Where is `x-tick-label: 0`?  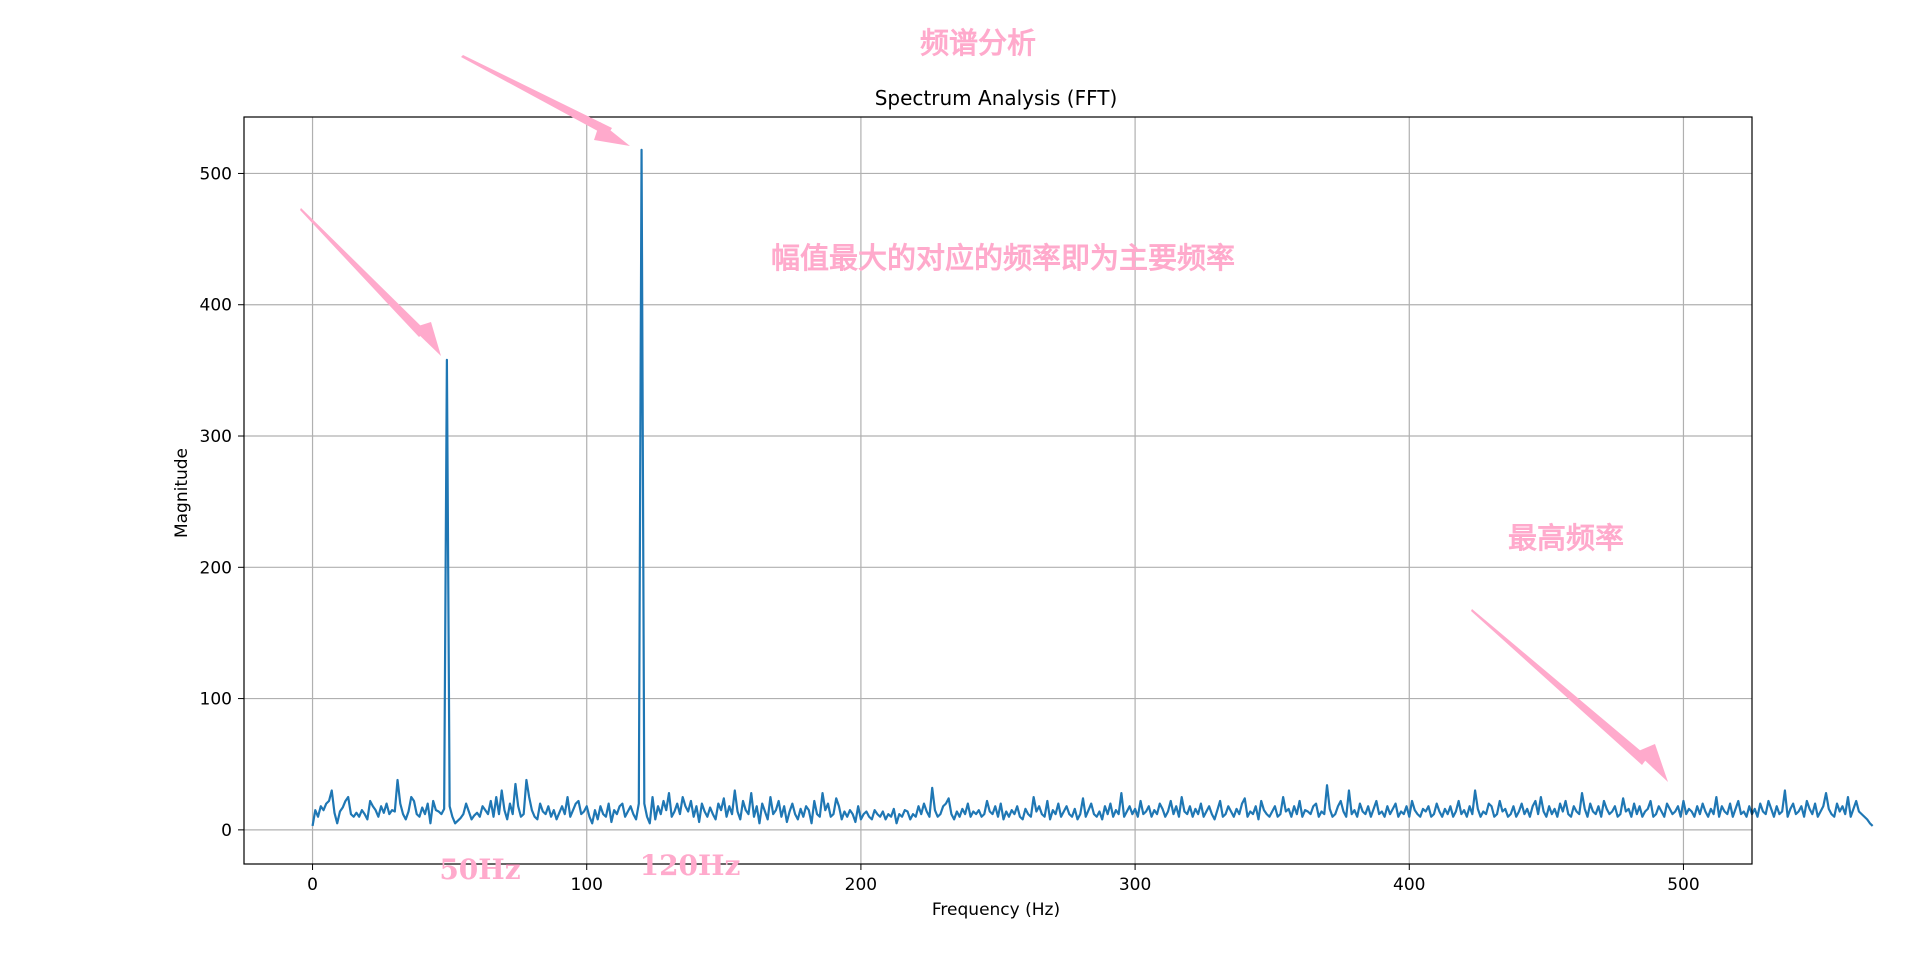
x-tick-label: 0 is located at coordinates (312, 885).